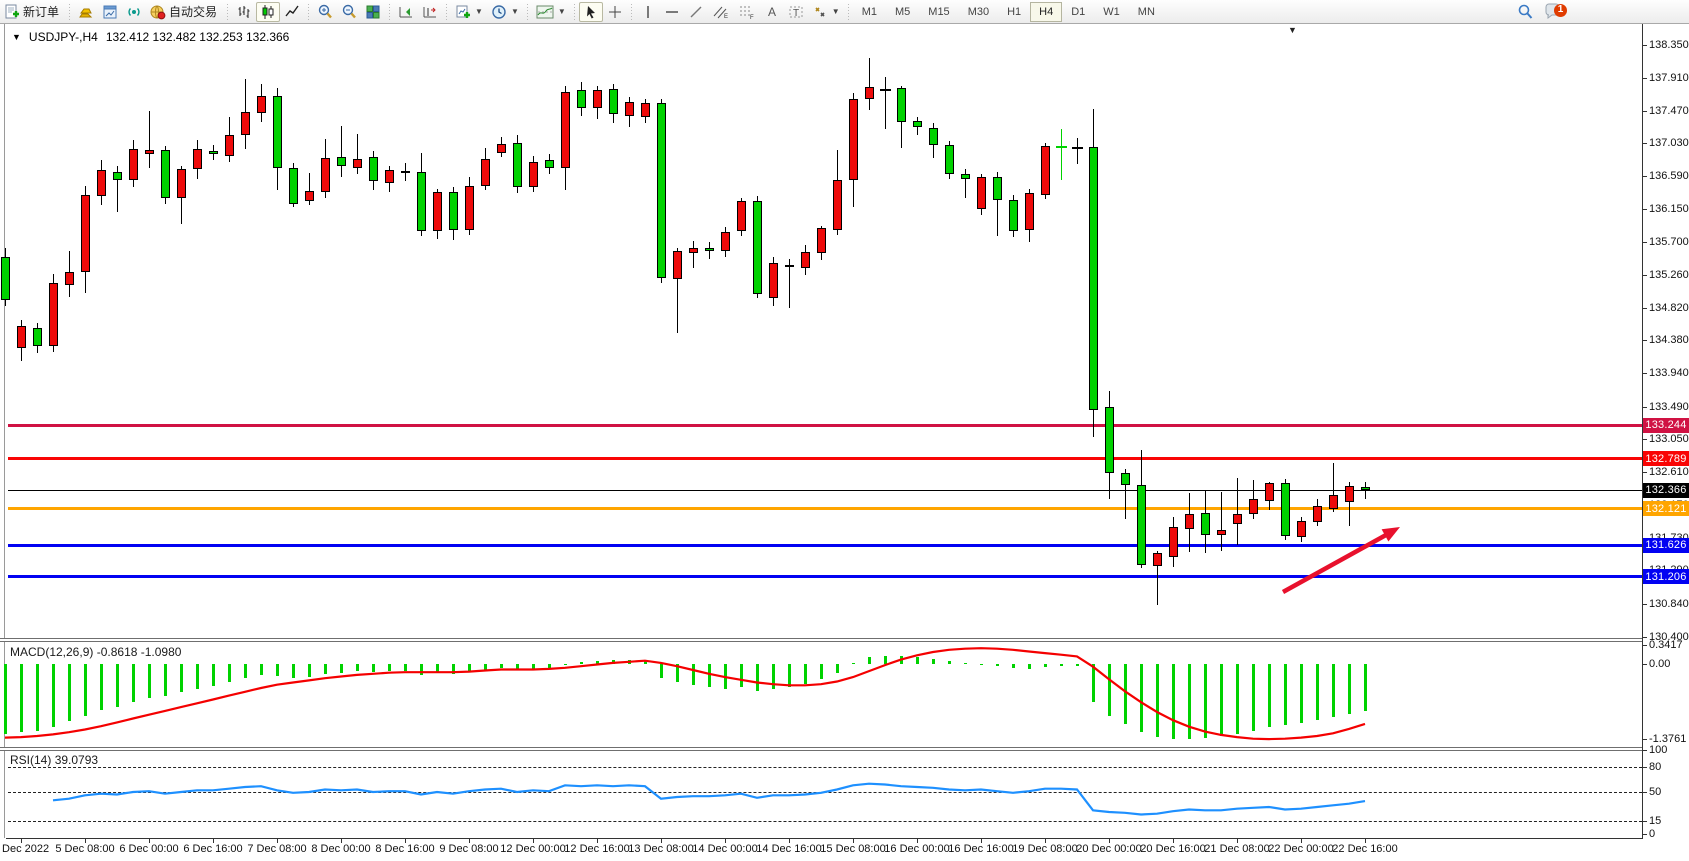 This screenshot has width=1689, height=861. What do you see at coordinates (825, 425) in the screenshot?
I see `horizontal-line-133.244` at bounding box center [825, 425].